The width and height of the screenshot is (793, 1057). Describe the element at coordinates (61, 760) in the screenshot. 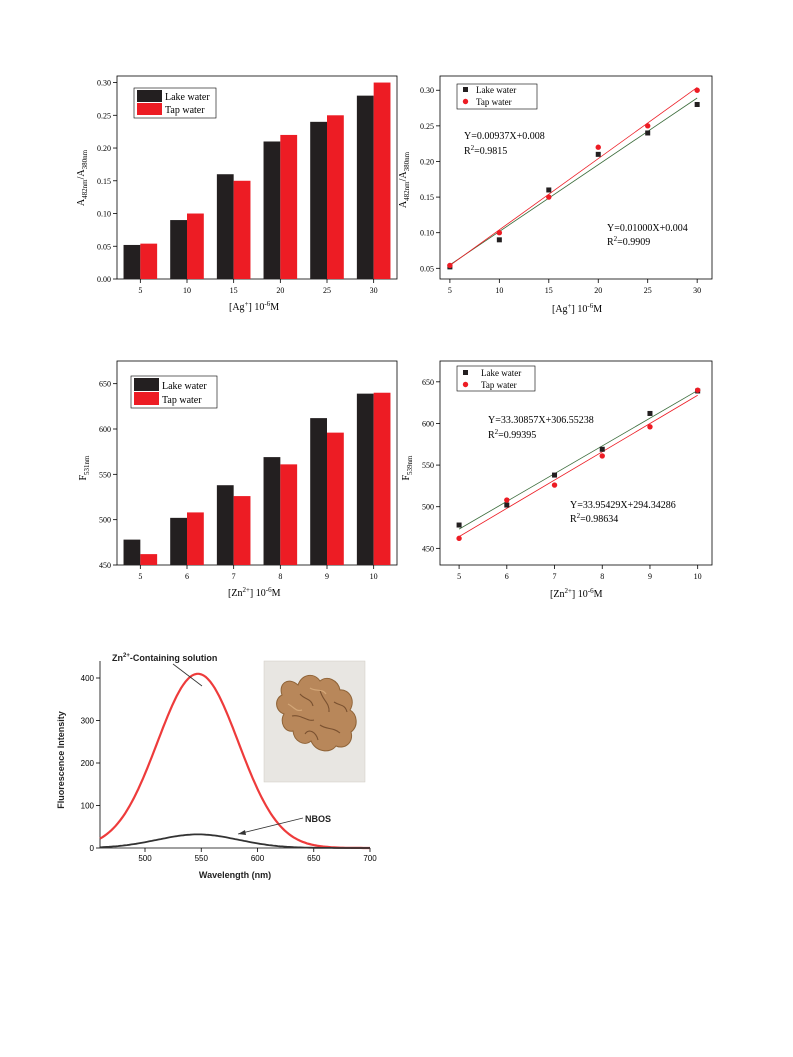

I see `y-axis-label: Fluorescence Intensity` at that location.